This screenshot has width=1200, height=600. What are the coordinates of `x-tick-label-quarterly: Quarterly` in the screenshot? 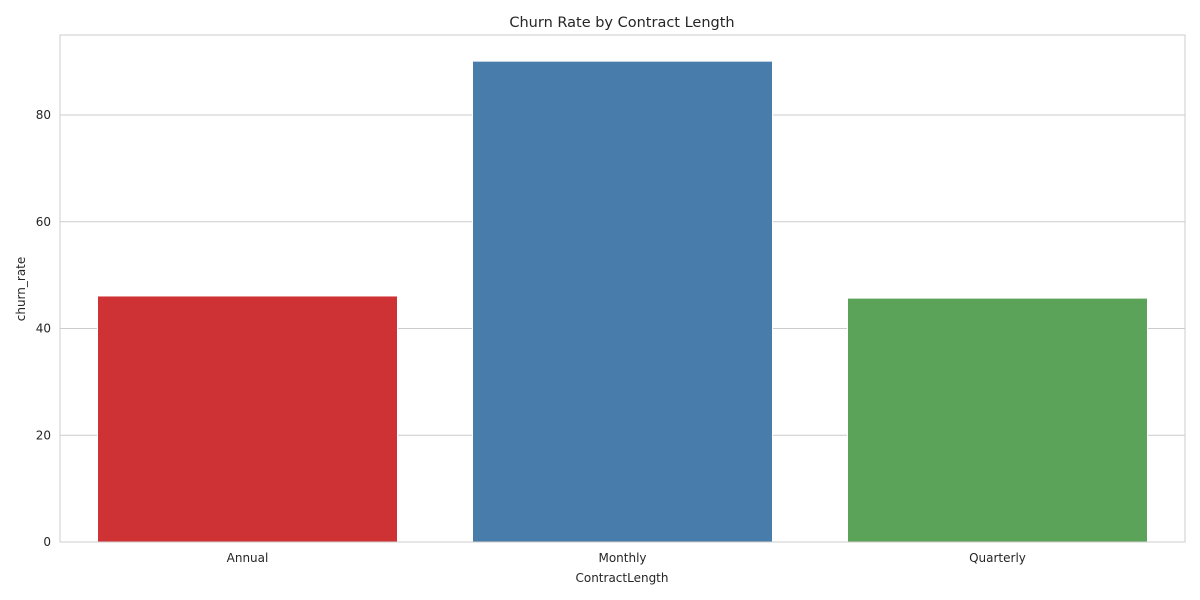 It's located at (997, 558).